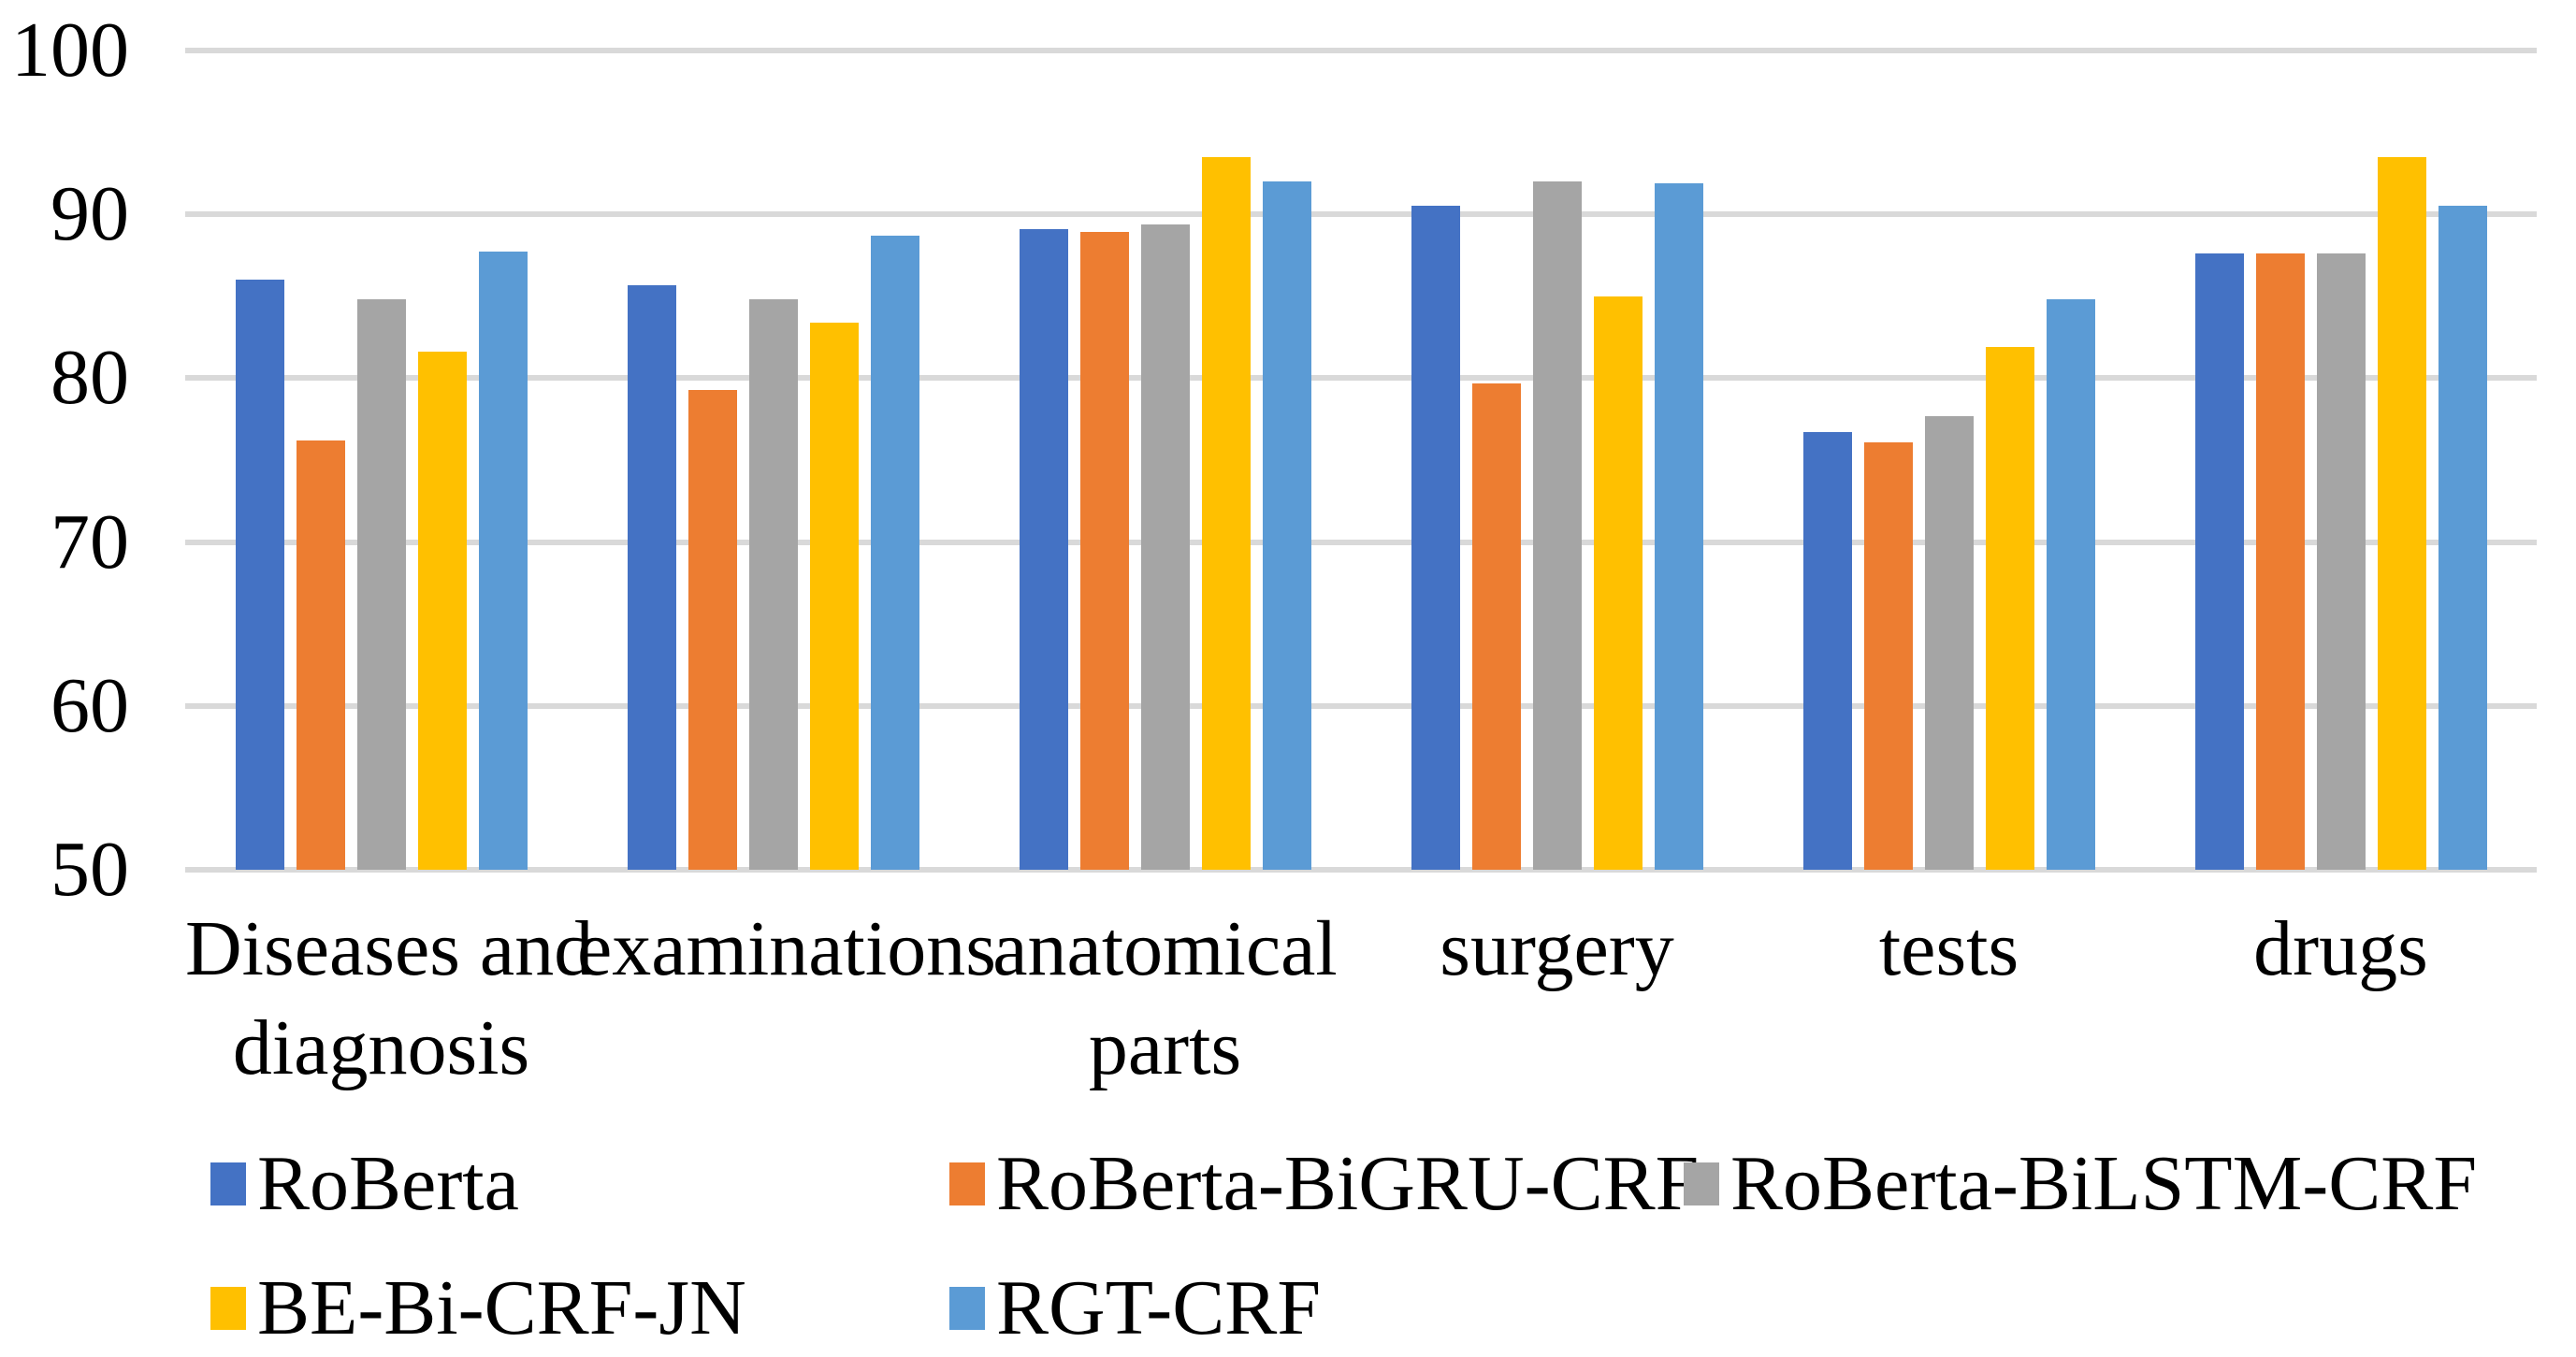 This screenshot has height=1357, width=2576. Describe the element at coordinates (2401, 513) in the screenshot. I see `bar-BE-Bi-CRF-JN-drugs` at that location.